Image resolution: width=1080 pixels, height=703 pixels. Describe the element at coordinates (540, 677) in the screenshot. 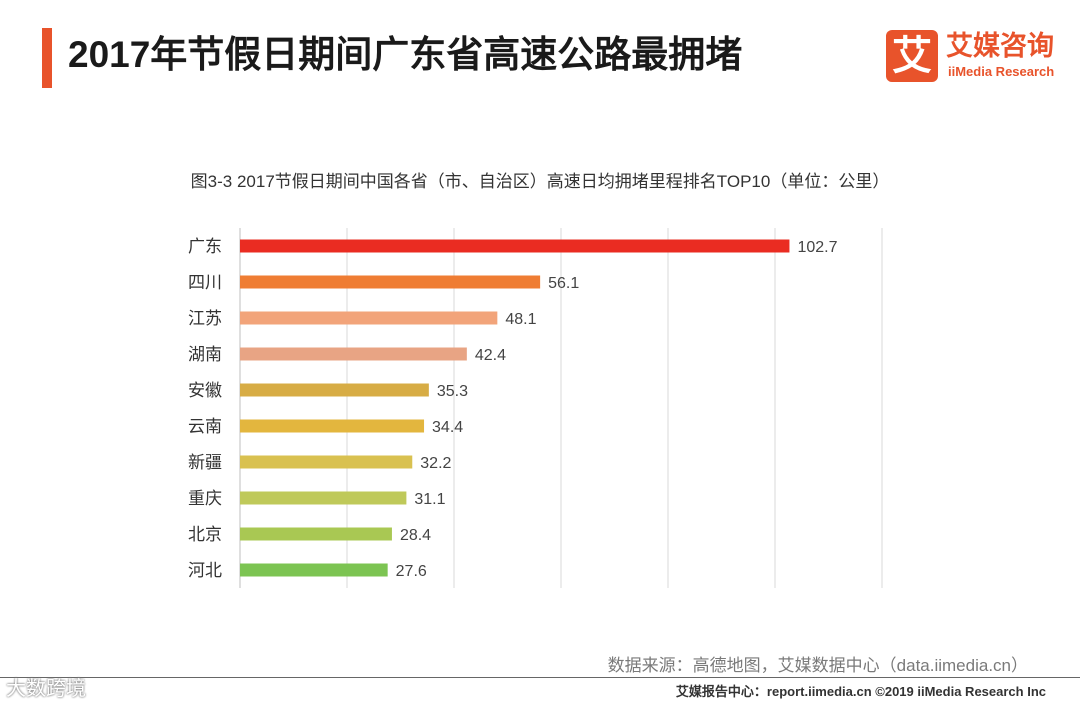

I see `footer-divider` at that location.